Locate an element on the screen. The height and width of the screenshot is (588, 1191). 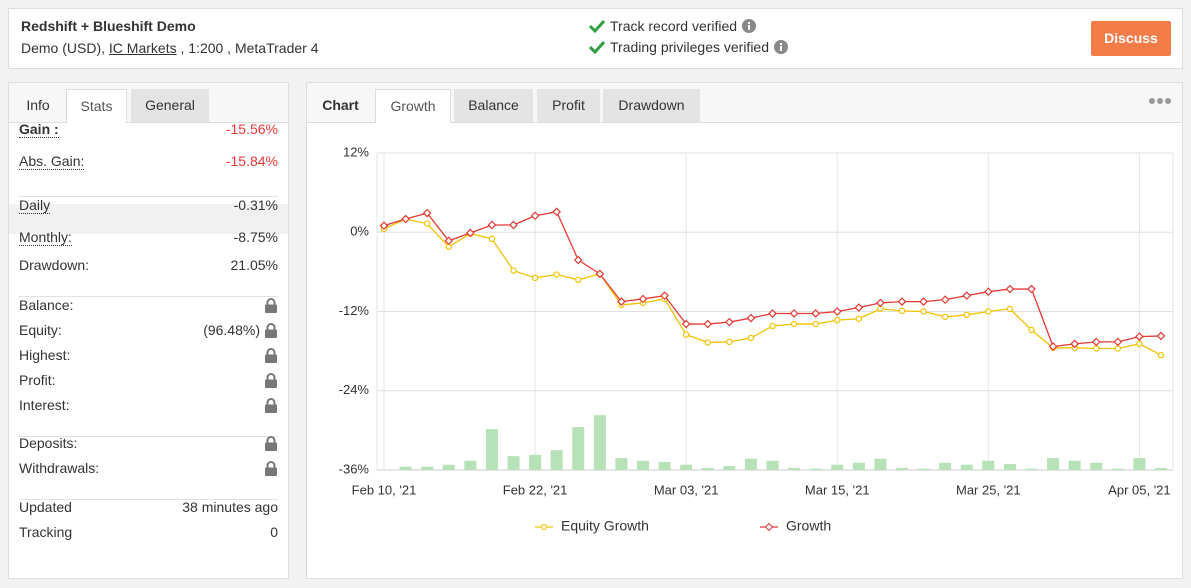
legend-label: Equity Growth is located at coordinates (605, 526).